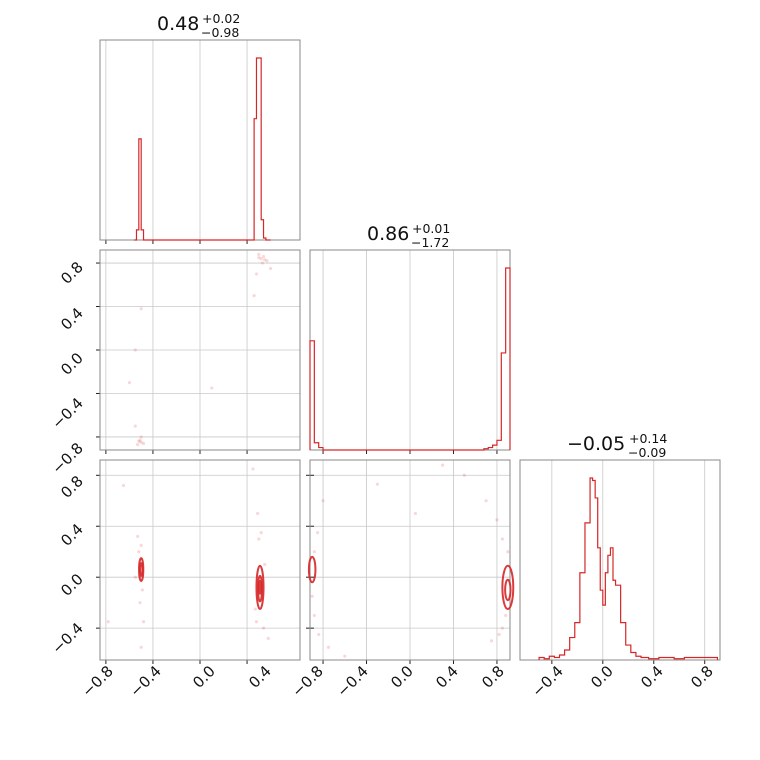 This screenshot has height=760, width=760. What do you see at coordinates (596, 444) in the screenshot?
I see `title-p2: −0.05` at bounding box center [596, 444].